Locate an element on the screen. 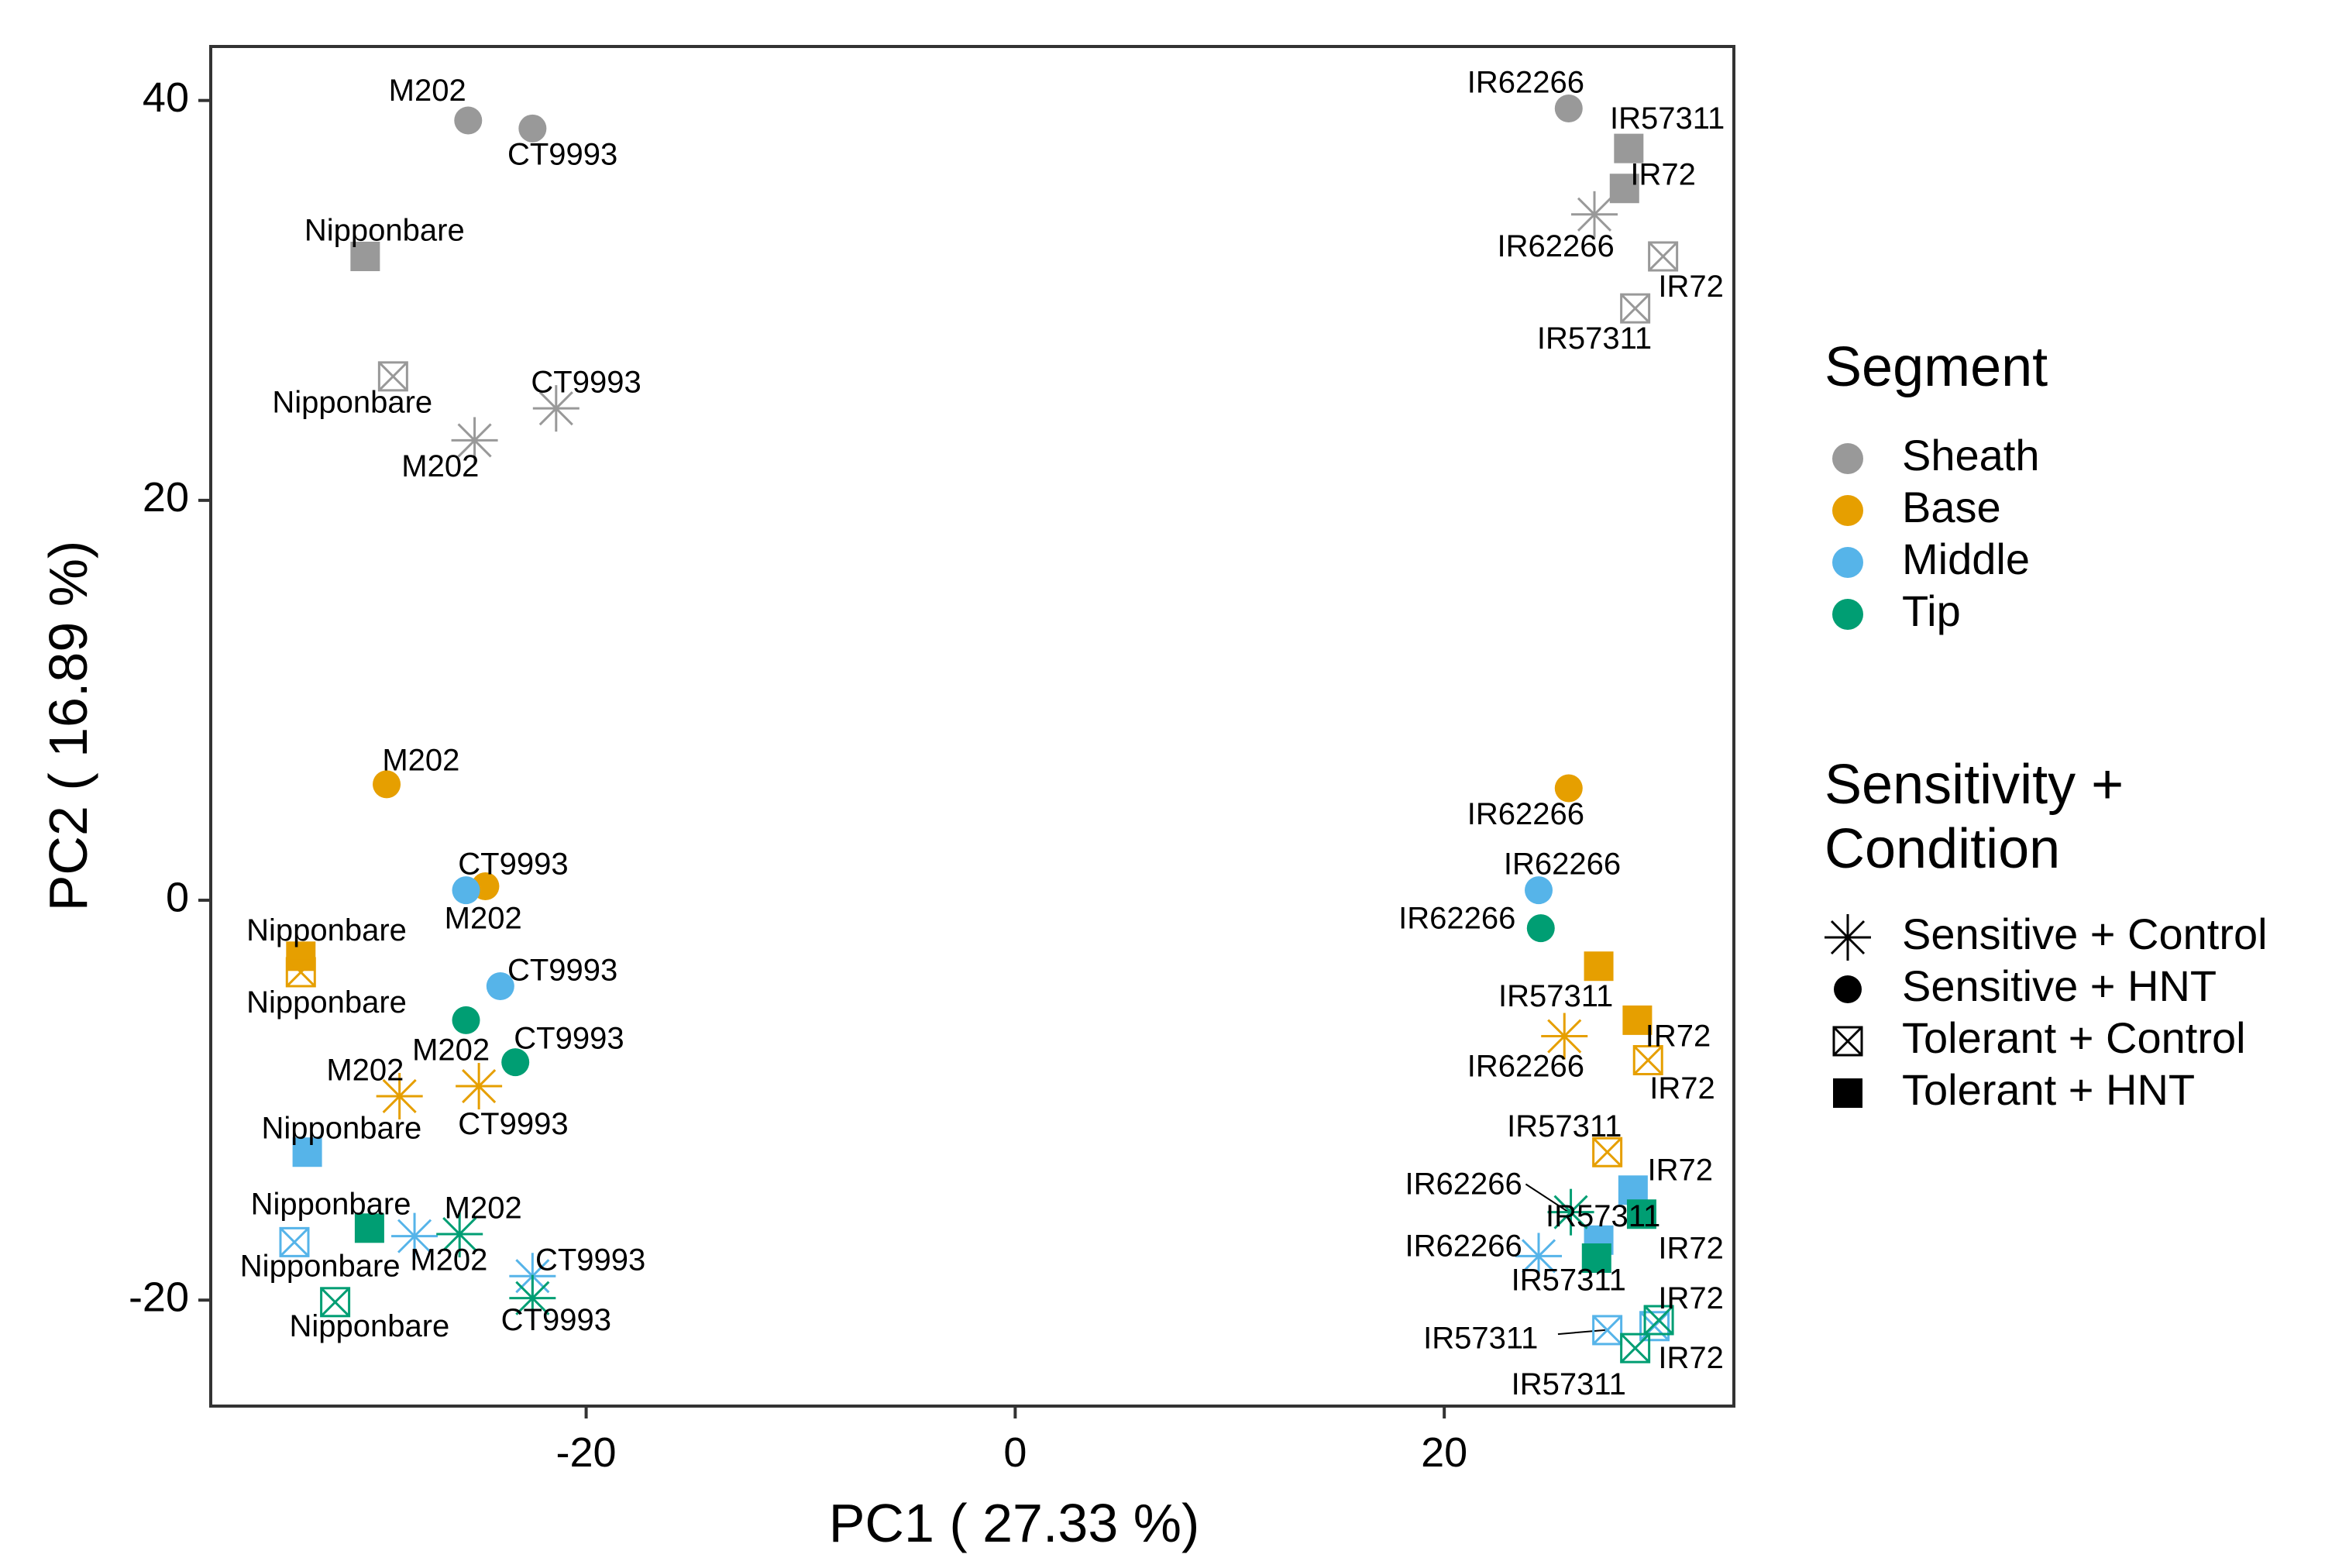  legend-label: Sheath is located at coordinates (1971, 455).